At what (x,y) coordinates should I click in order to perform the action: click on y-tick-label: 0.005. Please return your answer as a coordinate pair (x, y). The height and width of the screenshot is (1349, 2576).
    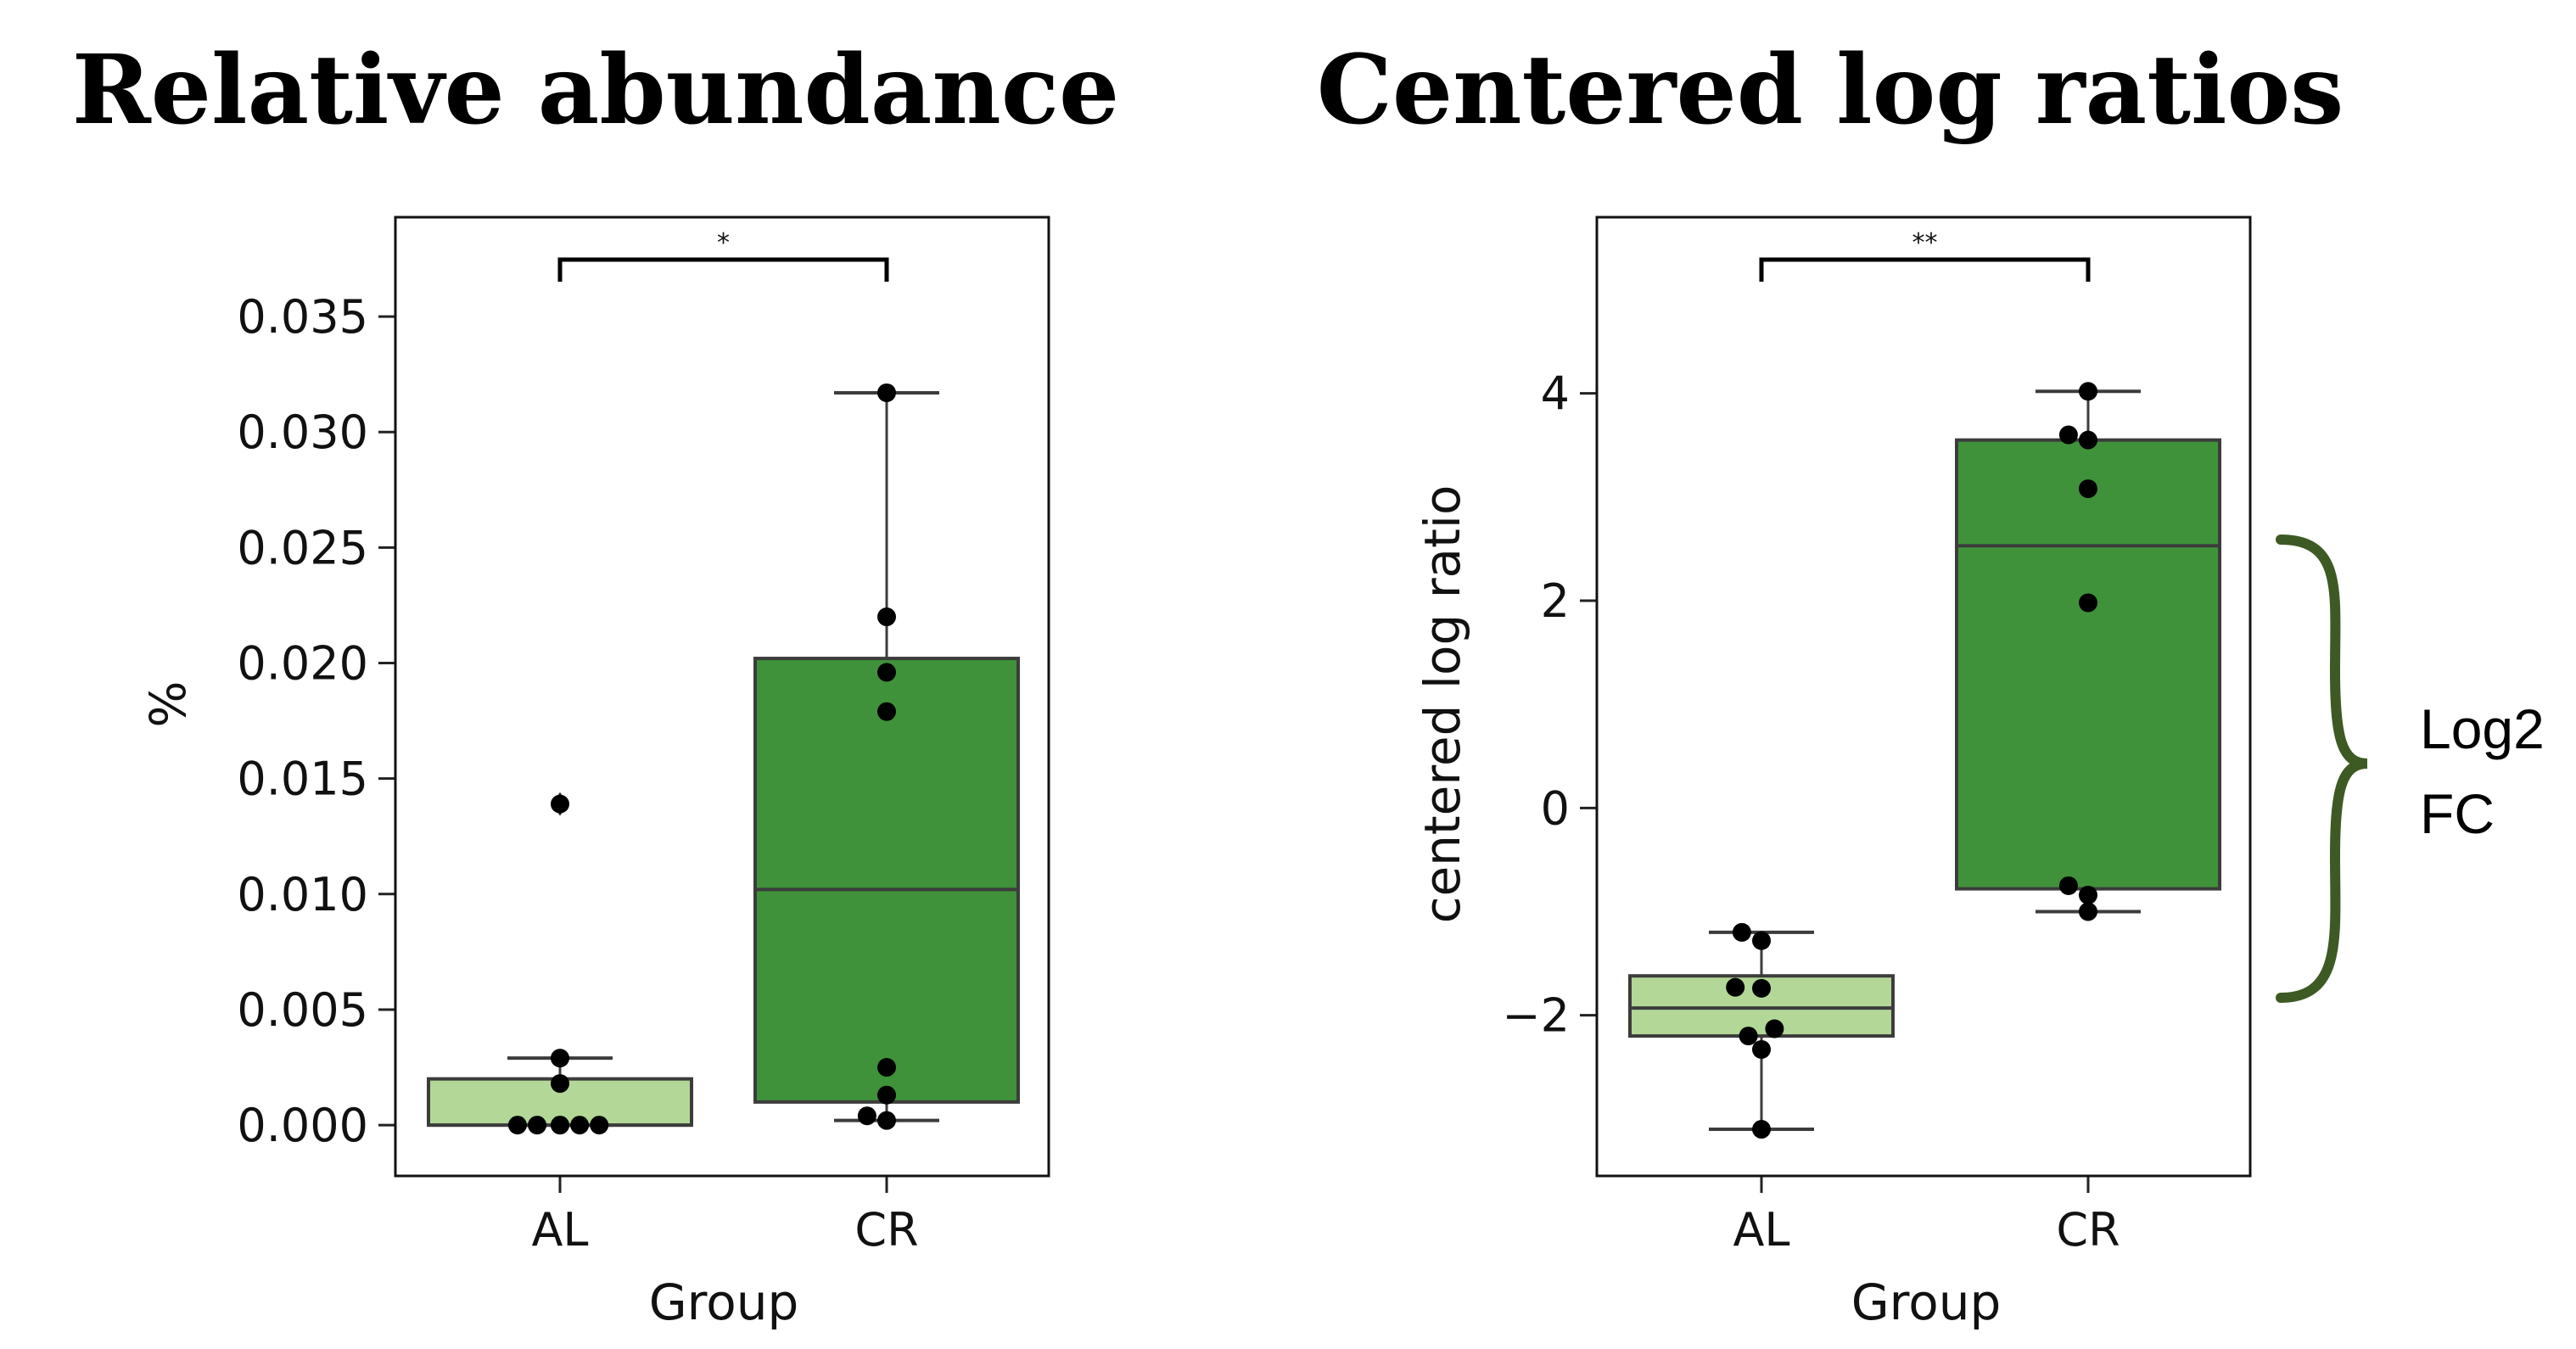
    Looking at the image, I should click on (303, 1010).